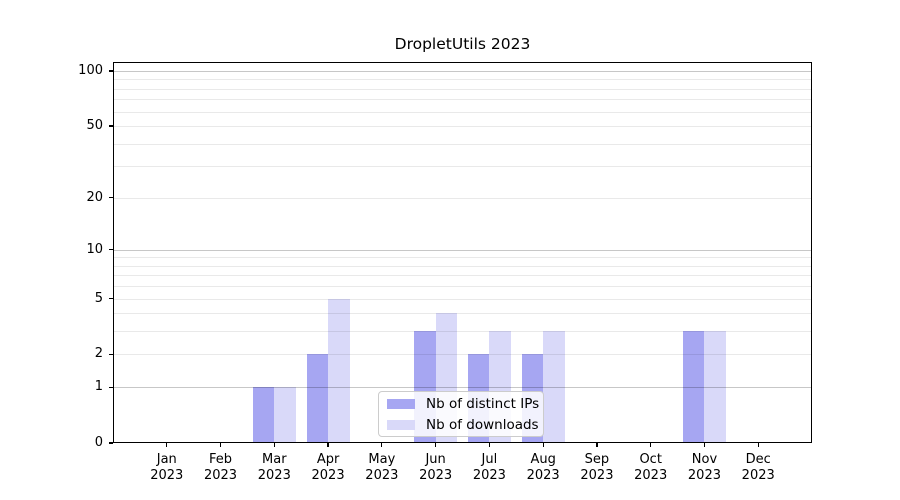 The image size is (900, 500). Describe the element at coordinates (382, 459) in the screenshot. I see `x-label-month: May` at that location.